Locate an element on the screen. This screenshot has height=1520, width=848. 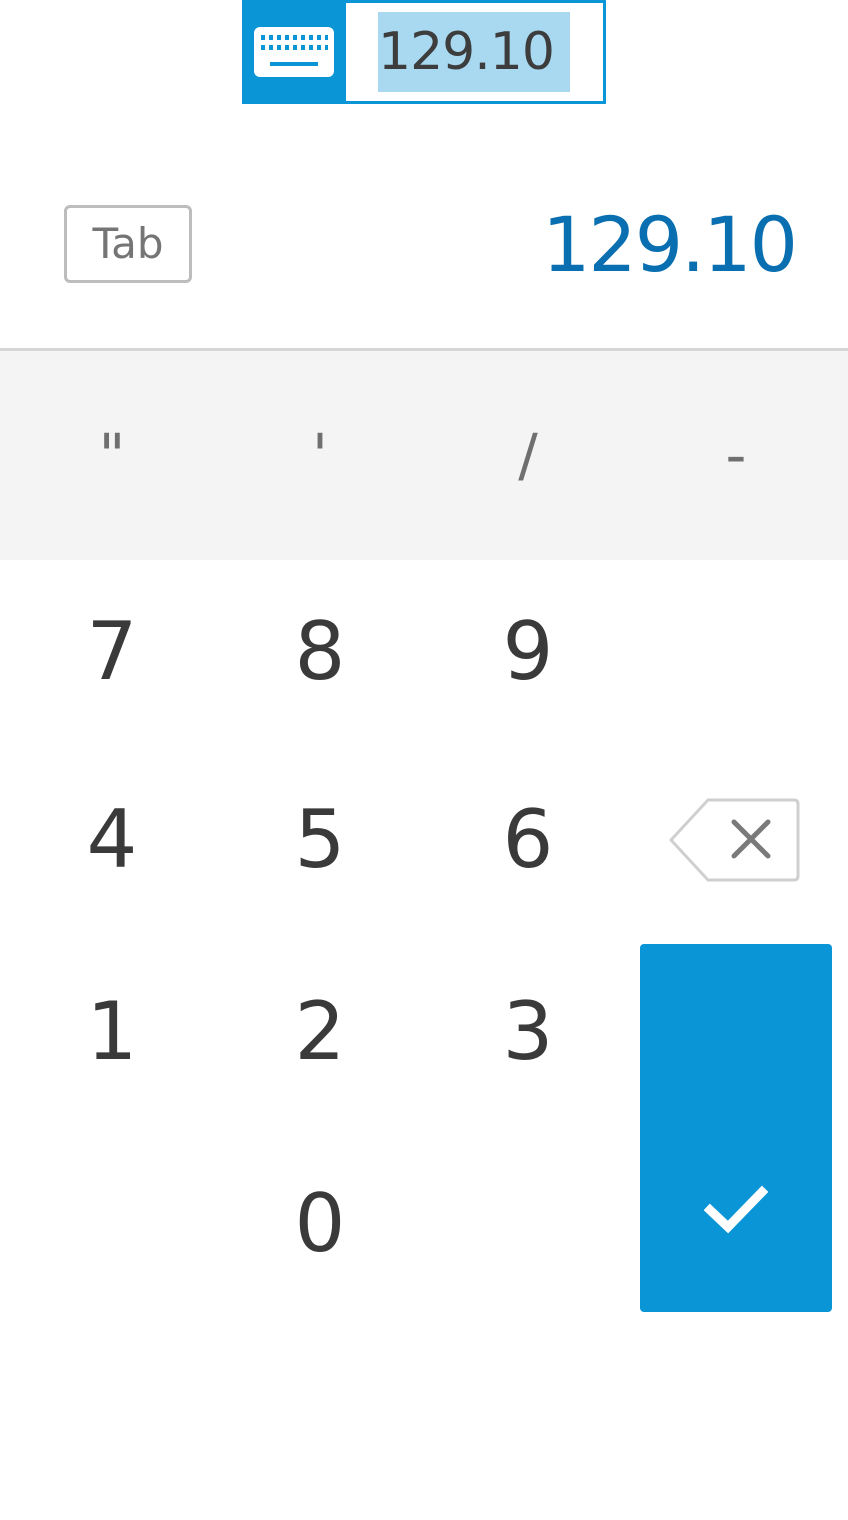
symbol-row: " ' / - is located at coordinates (424, 455).